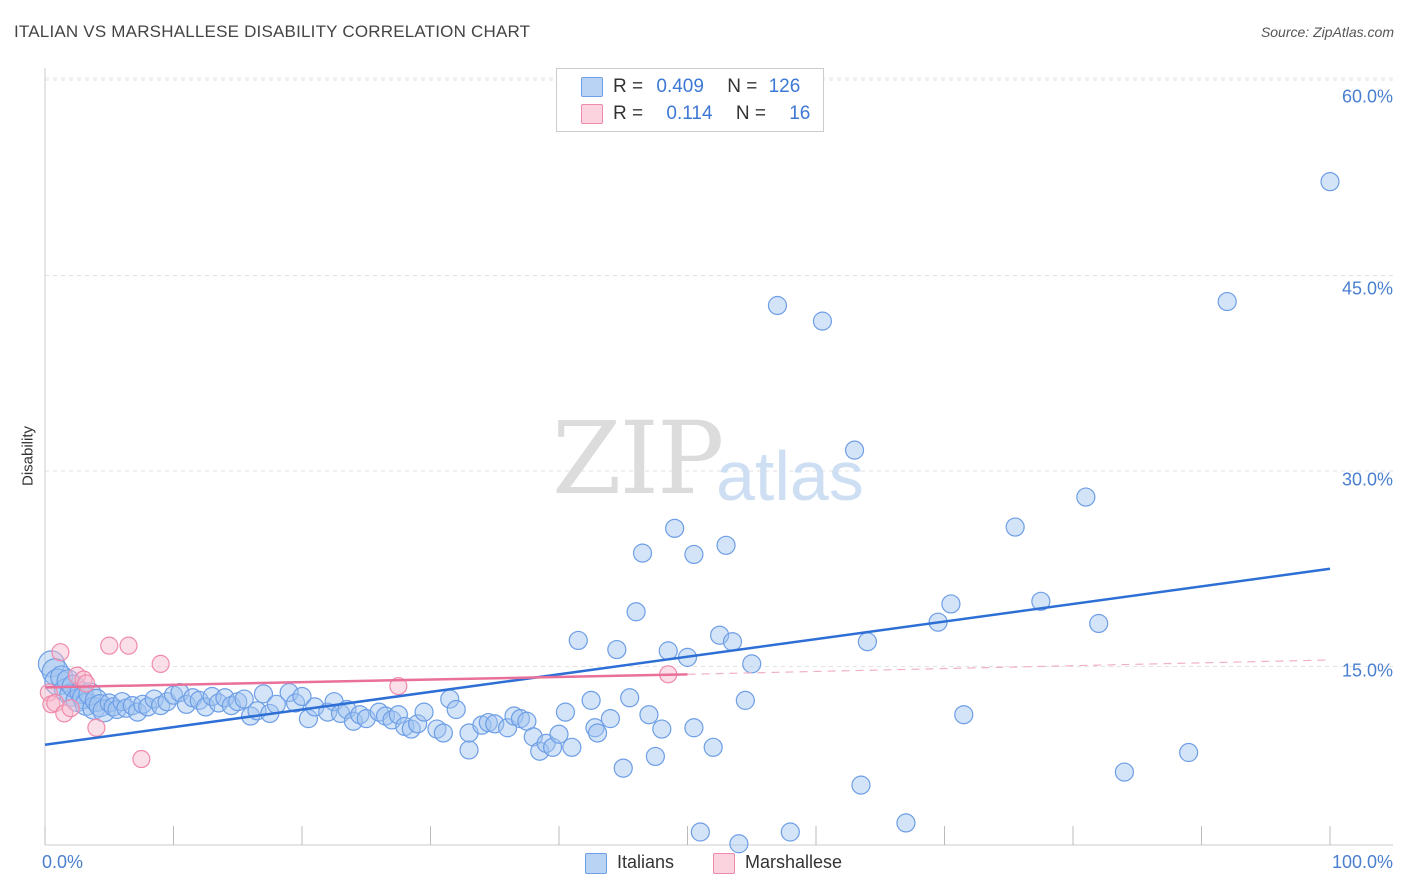 Image resolution: width=1406 pixels, height=892 pixels. I want to click on r-value: 0.114, so click(689, 113).